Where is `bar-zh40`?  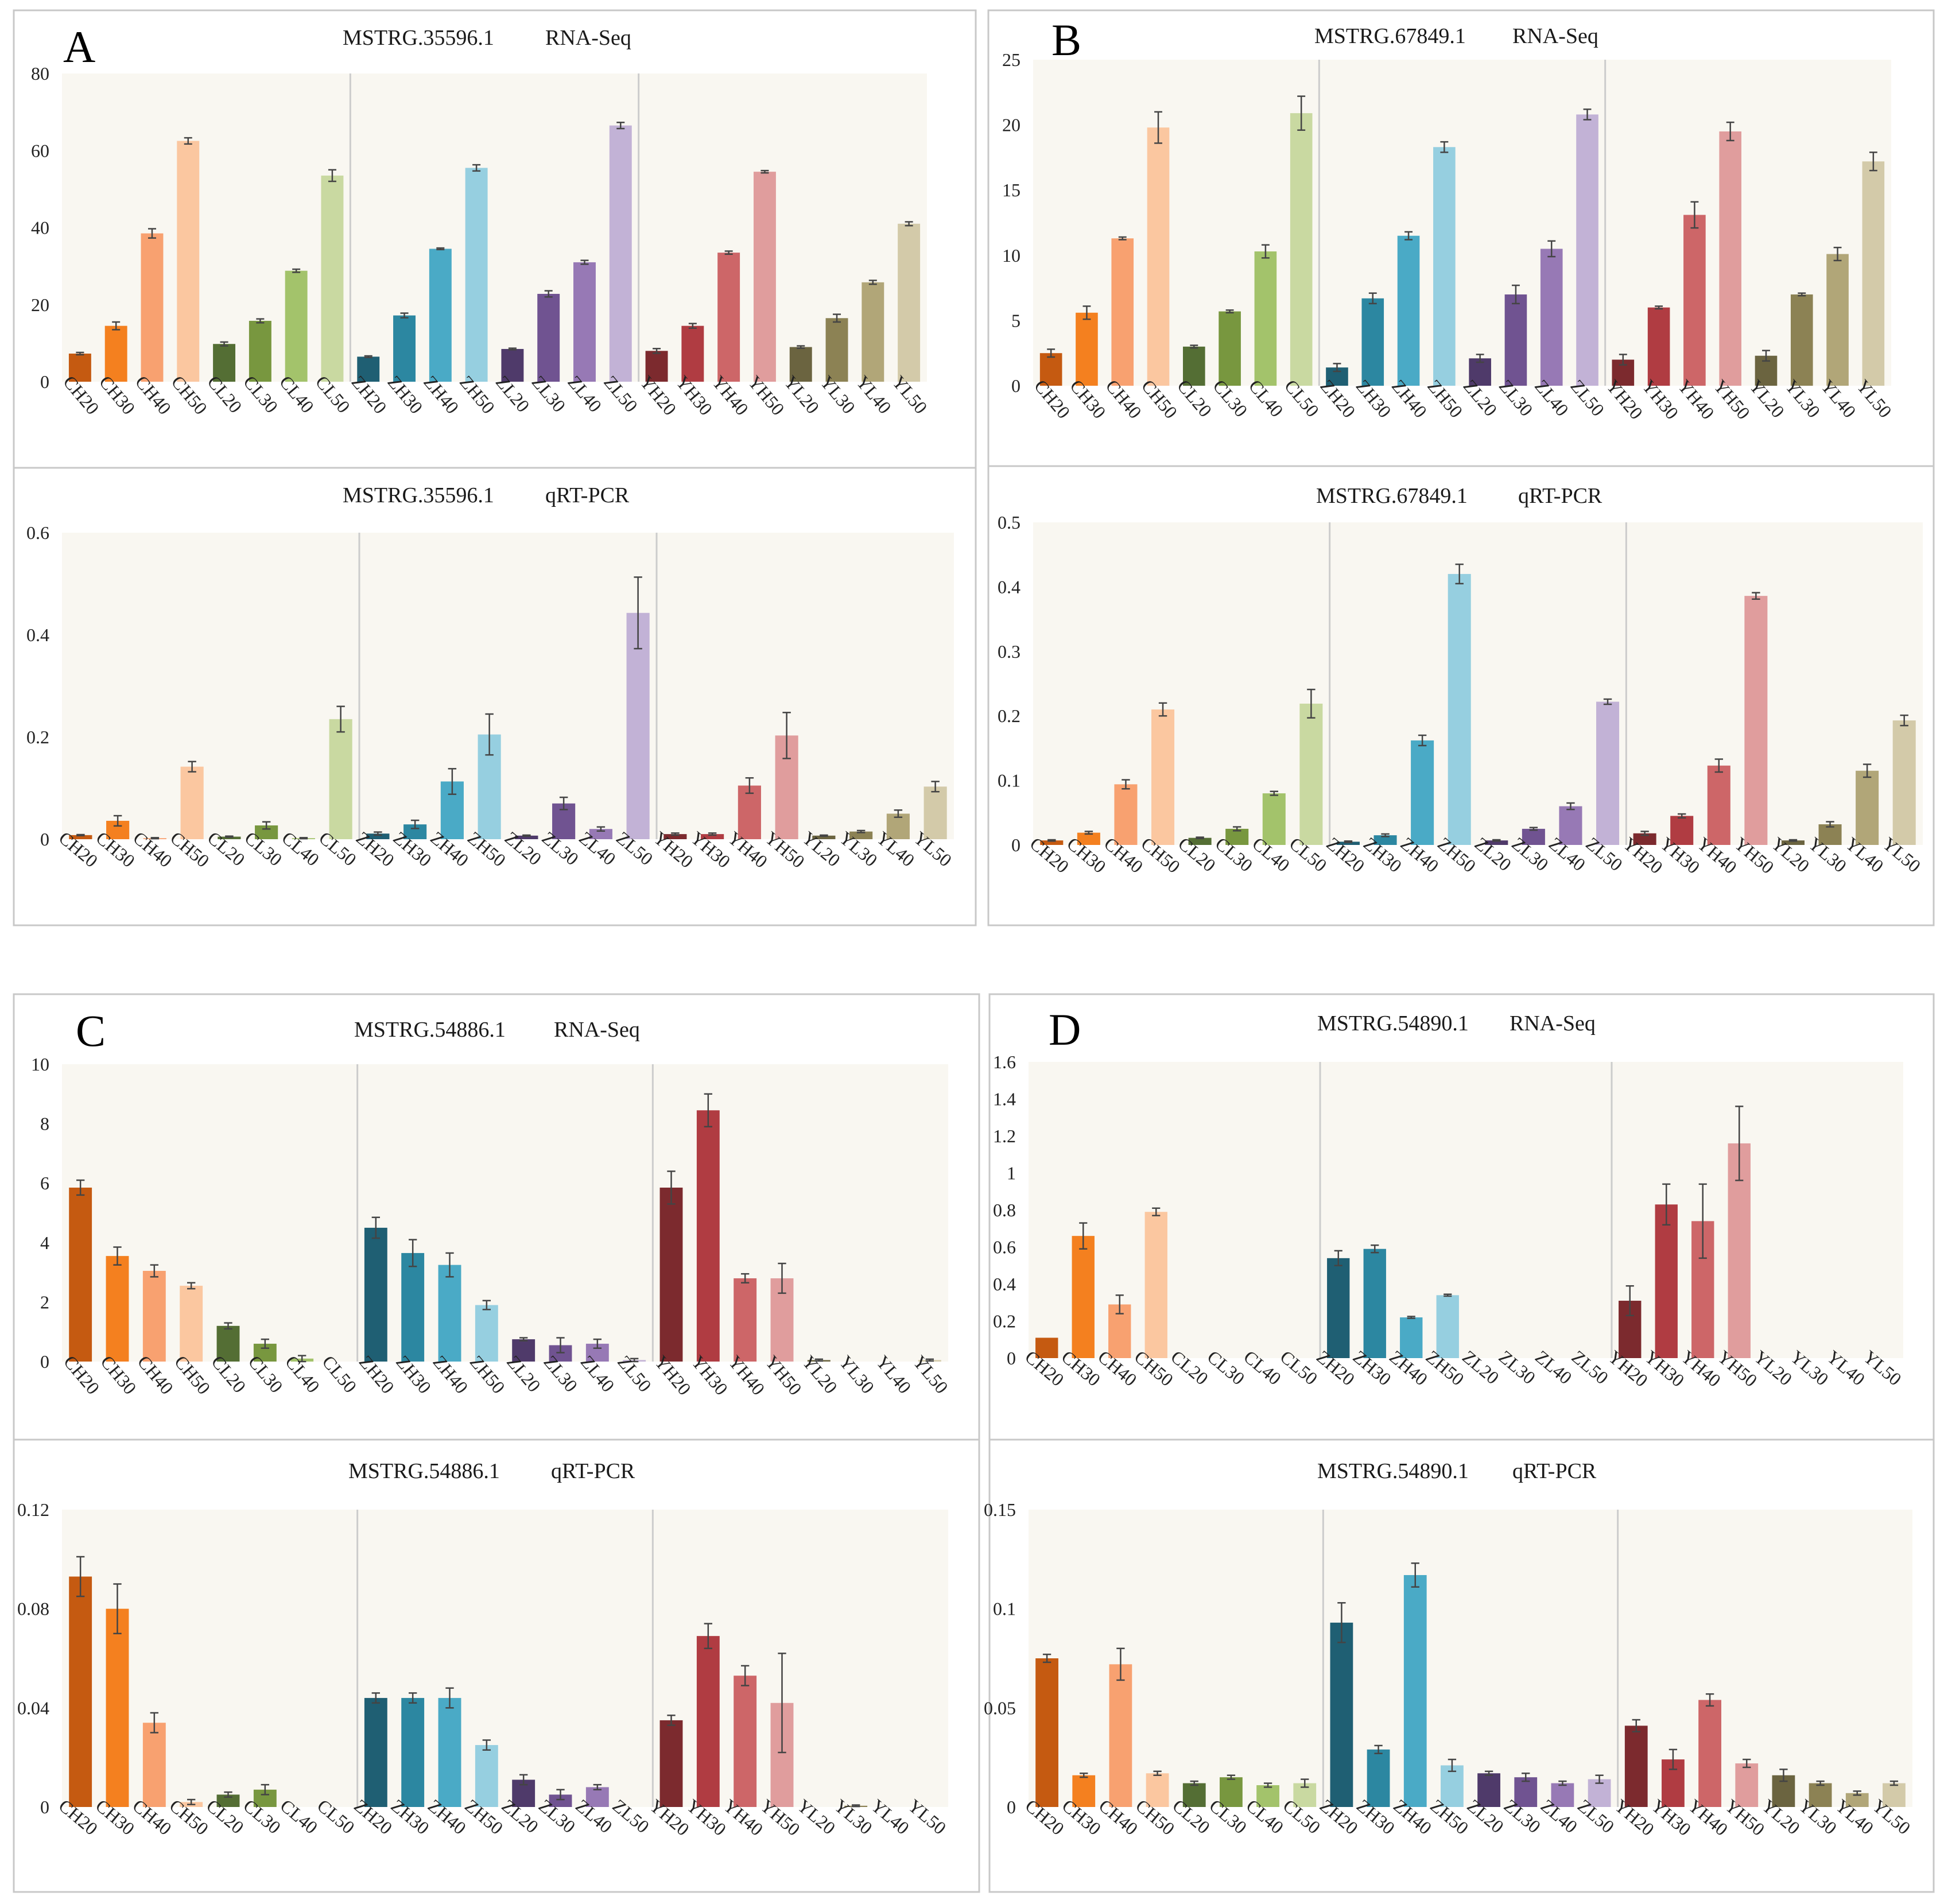 bar-zh40 is located at coordinates (449, 1753).